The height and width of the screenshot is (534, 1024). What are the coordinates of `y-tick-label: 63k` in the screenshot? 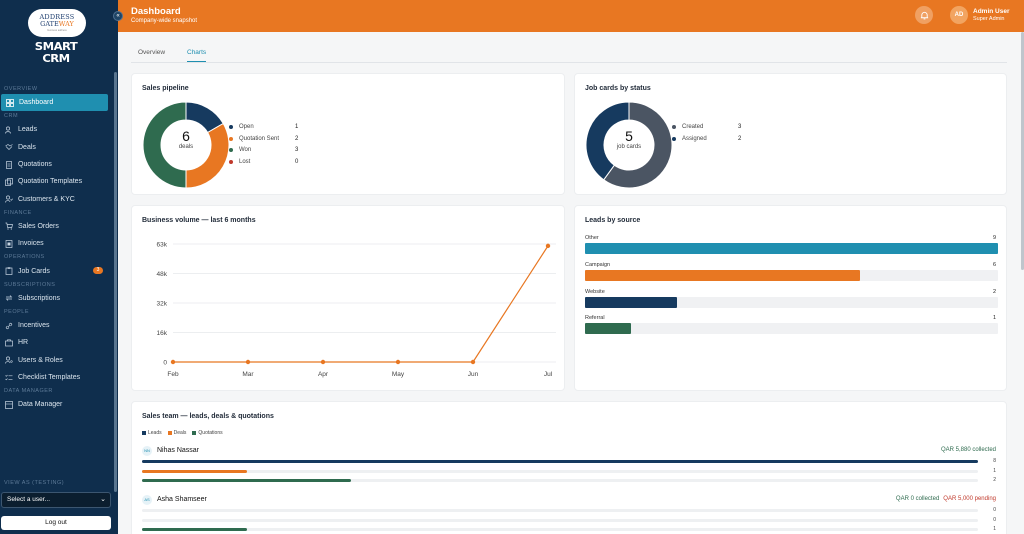 It's located at (162, 245).